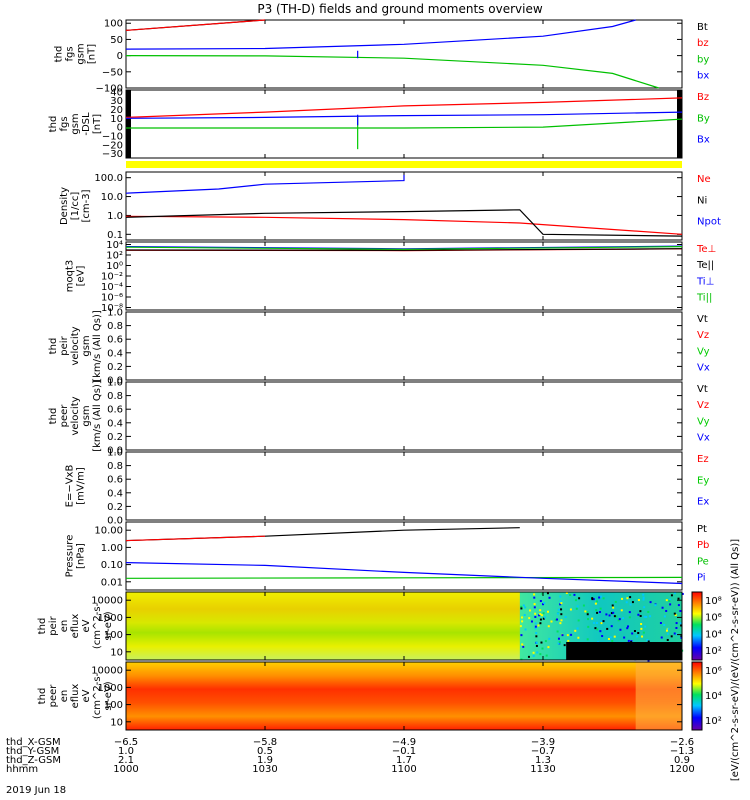 This screenshot has width=750, height=800. What do you see at coordinates (681, 769) in the screenshot?
I see `x-axis-value: 1200` at bounding box center [681, 769].